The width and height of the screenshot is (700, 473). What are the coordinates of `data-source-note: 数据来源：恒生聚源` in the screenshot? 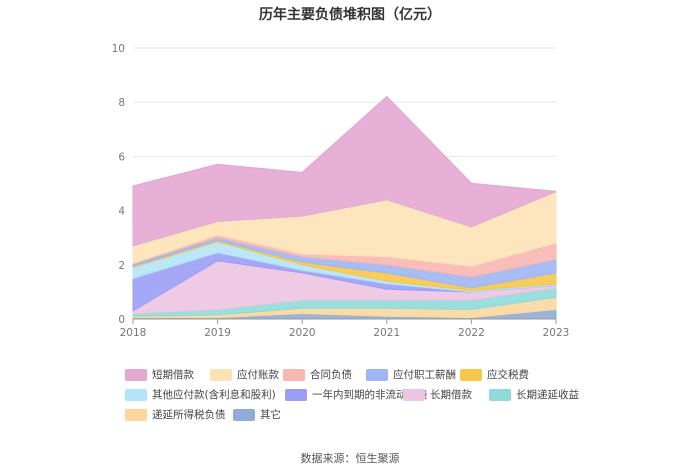 It's located at (350, 458).